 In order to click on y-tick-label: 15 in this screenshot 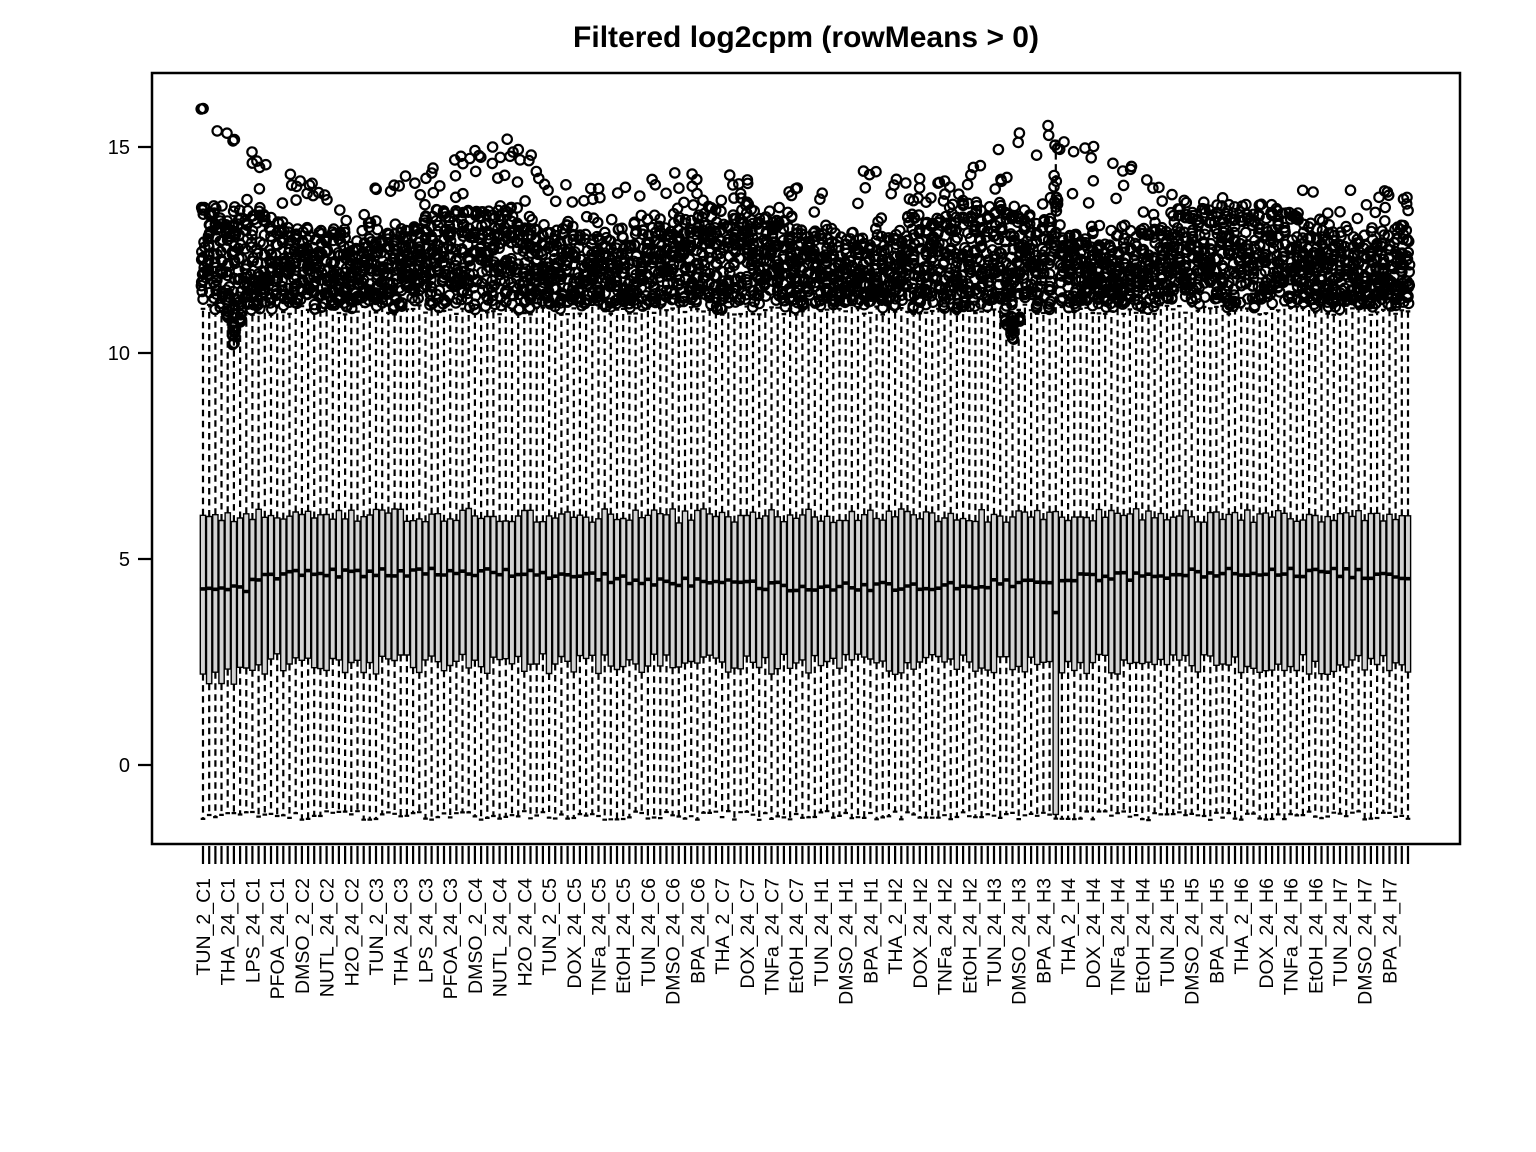, I will do `click(119, 148)`.